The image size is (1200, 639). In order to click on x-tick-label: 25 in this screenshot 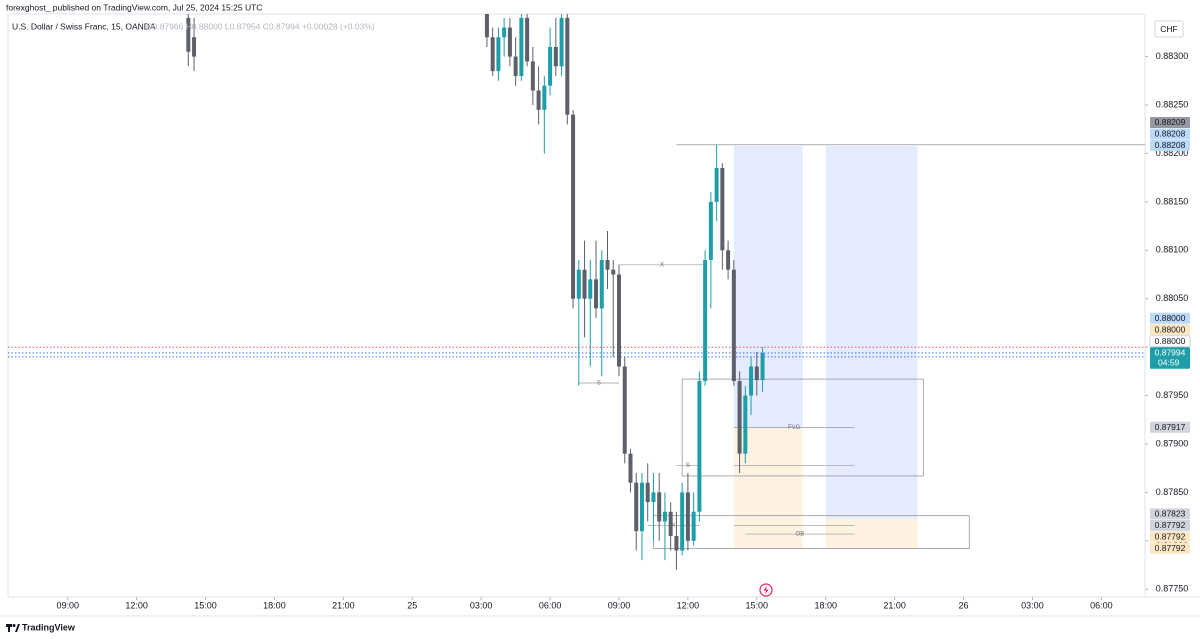, I will do `click(412, 605)`.